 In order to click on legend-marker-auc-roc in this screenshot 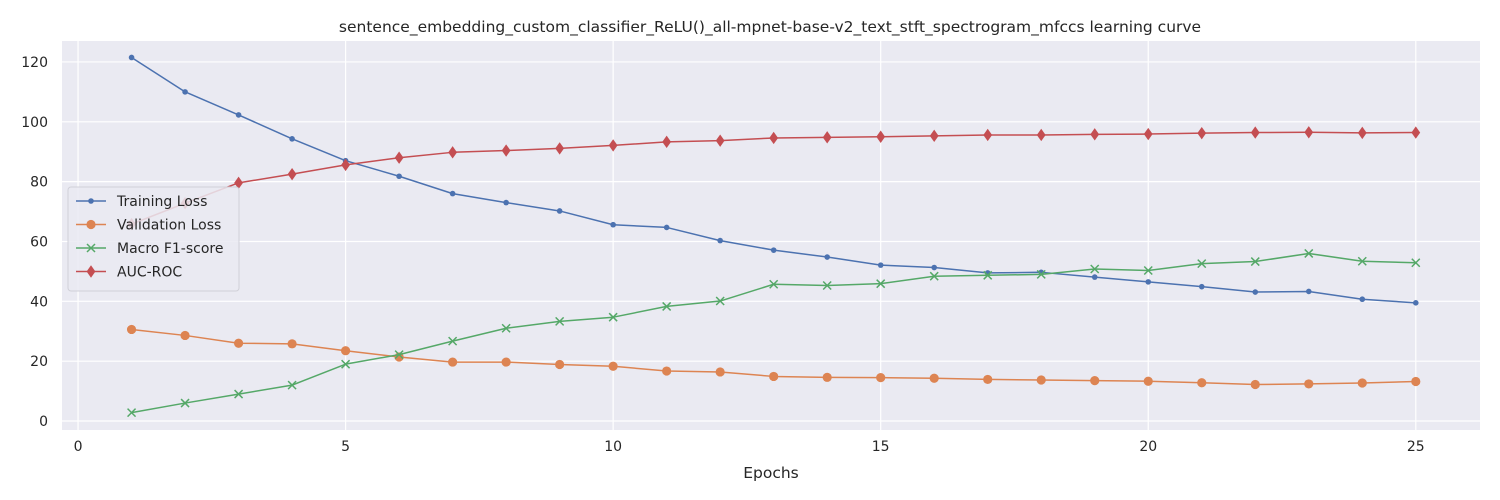, I will do `click(91, 271)`.